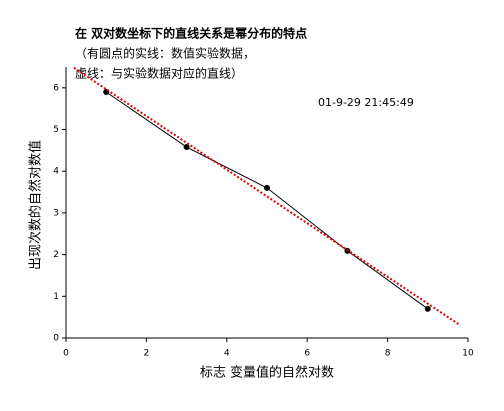 The height and width of the screenshot is (411, 504). Describe the element at coordinates (56, 339) in the screenshot. I see `y-tick-label: 0` at that location.